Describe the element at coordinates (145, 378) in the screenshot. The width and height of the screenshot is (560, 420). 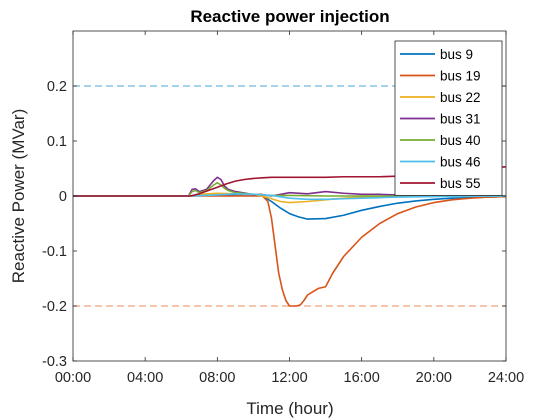
I see `x-tick-label: 04:00` at that location.